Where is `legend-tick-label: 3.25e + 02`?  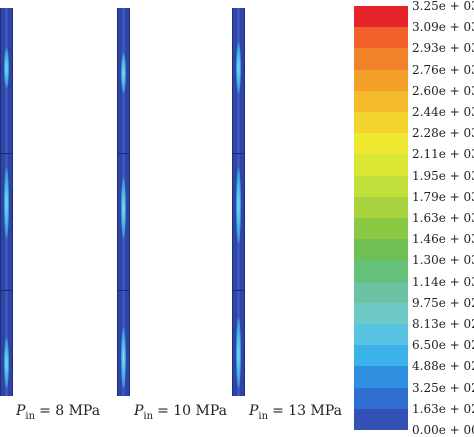 legend-tick-label: 3.25e + 02 is located at coordinates (443, 387).